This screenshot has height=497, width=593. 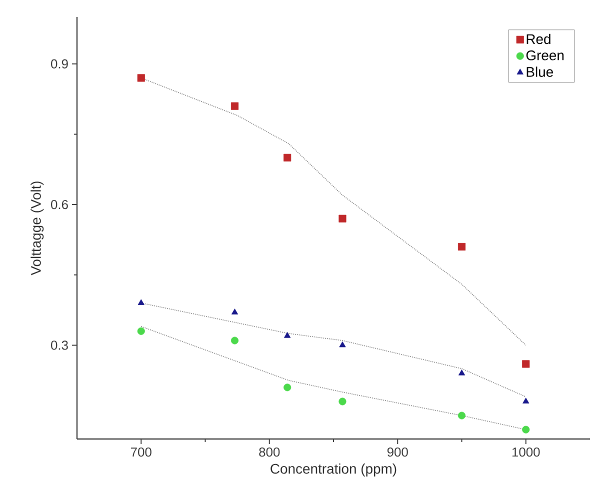 What do you see at coordinates (141, 452) in the screenshot?
I see `x-tick-label: 700` at bounding box center [141, 452].